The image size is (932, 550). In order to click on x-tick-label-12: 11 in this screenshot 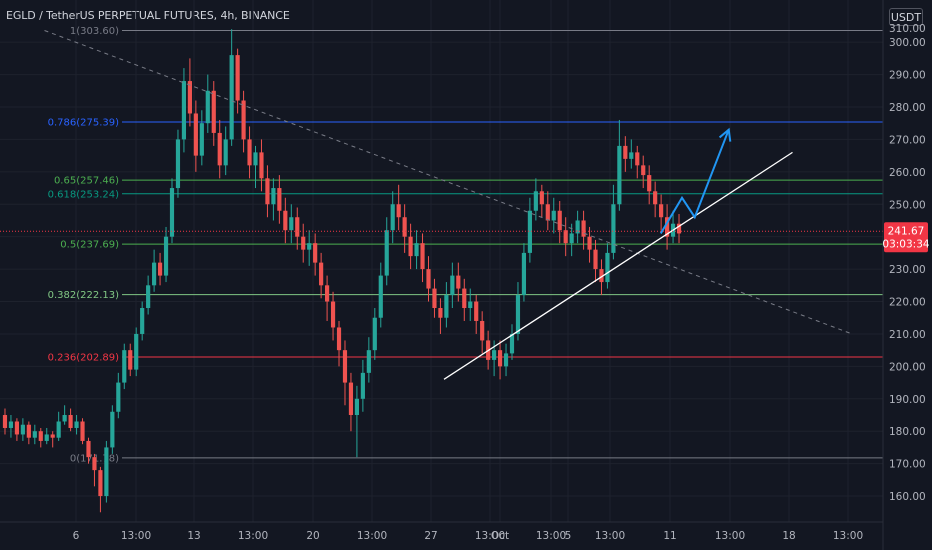, I will do `click(669, 536)`.